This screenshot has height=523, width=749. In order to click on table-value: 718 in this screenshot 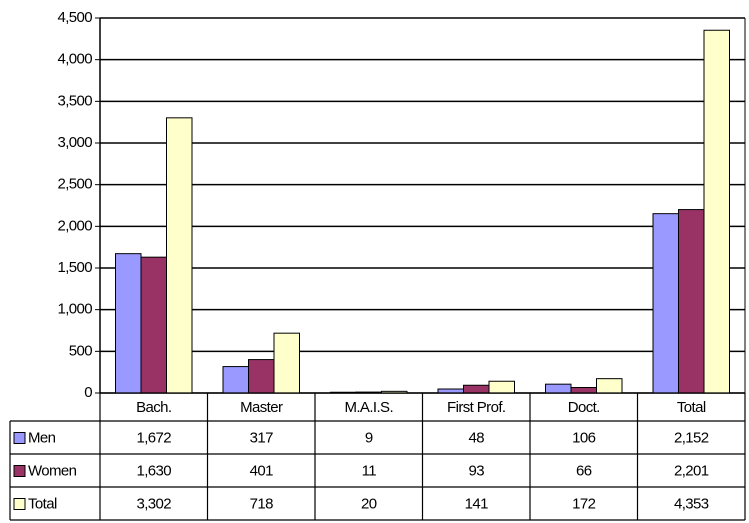, I will do `click(261, 503)`.